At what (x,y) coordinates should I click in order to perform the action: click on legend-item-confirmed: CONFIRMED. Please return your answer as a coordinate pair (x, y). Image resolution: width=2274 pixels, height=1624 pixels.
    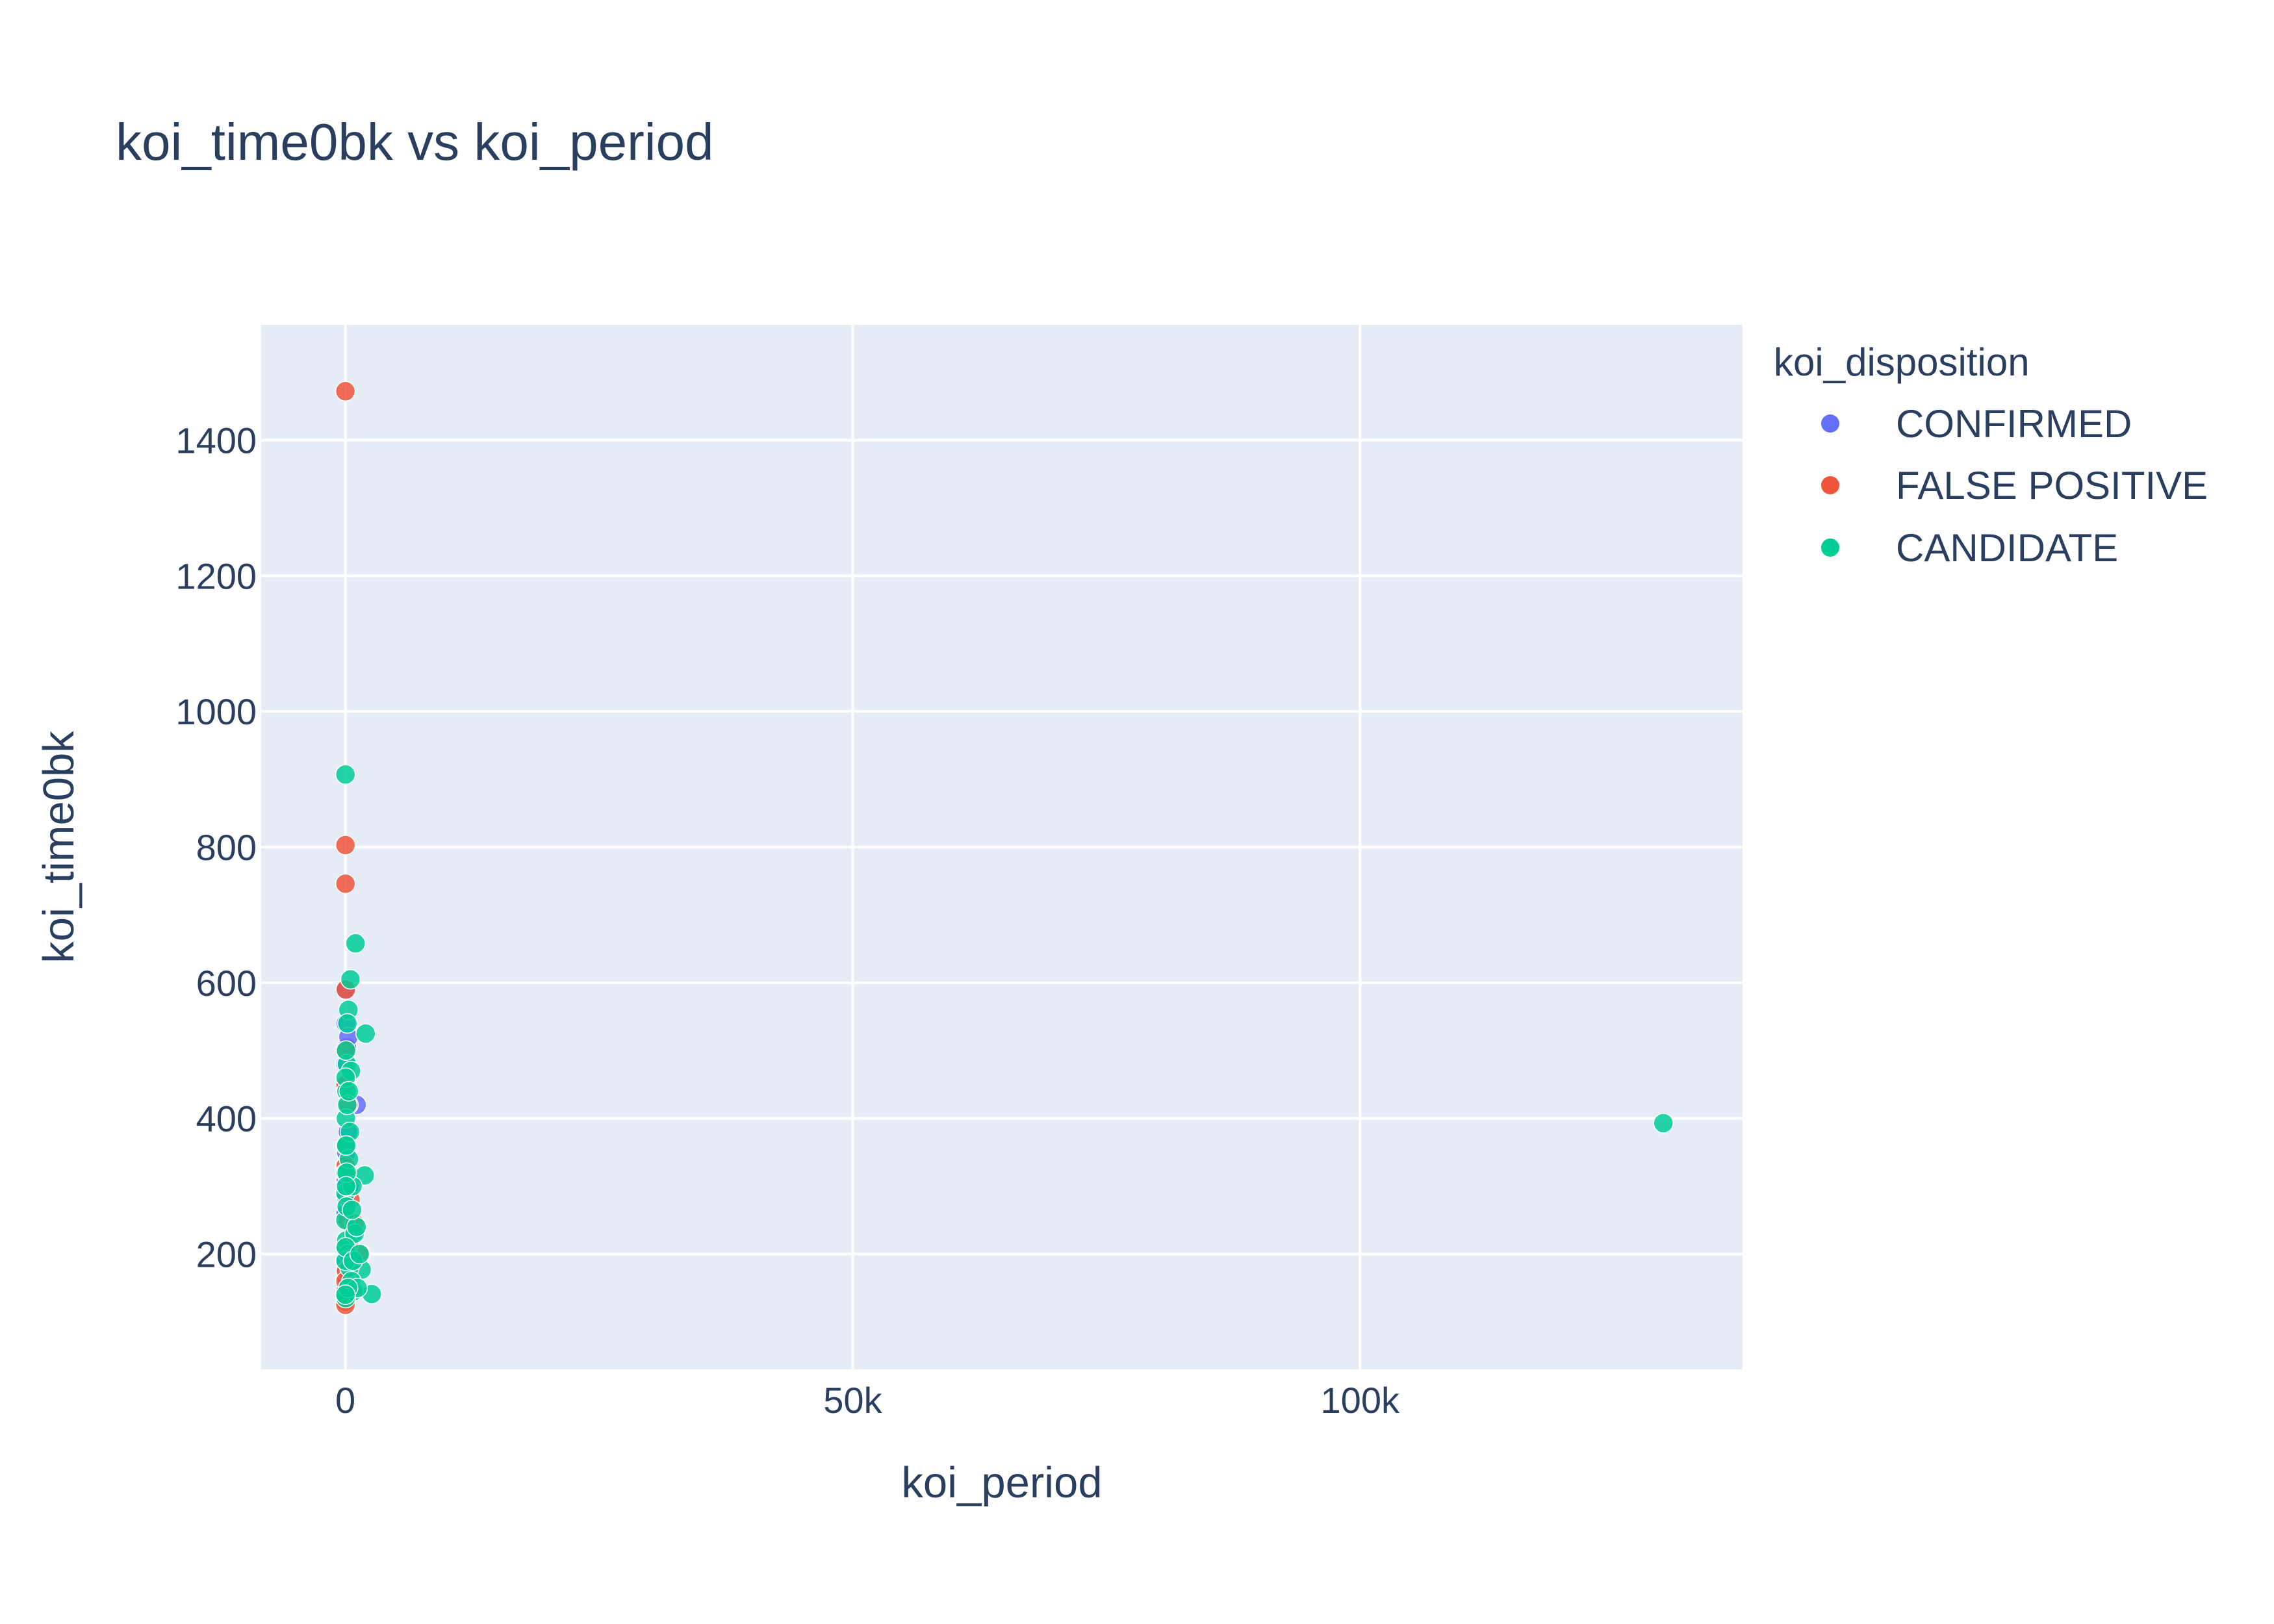
    Looking at the image, I should click on (1976, 424).